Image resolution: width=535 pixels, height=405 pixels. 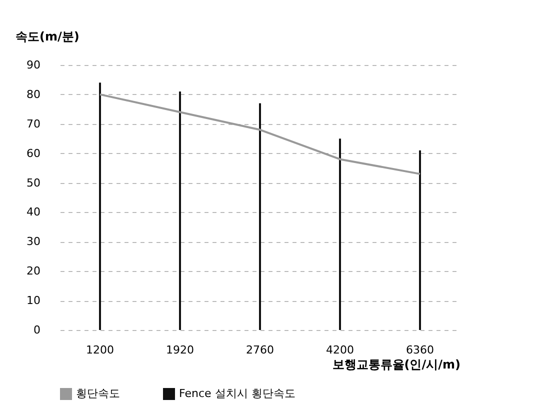 What do you see at coordinates (100, 350) in the screenshot?
I see `x-tick-label: 1200` at bounding box center [100, 350].